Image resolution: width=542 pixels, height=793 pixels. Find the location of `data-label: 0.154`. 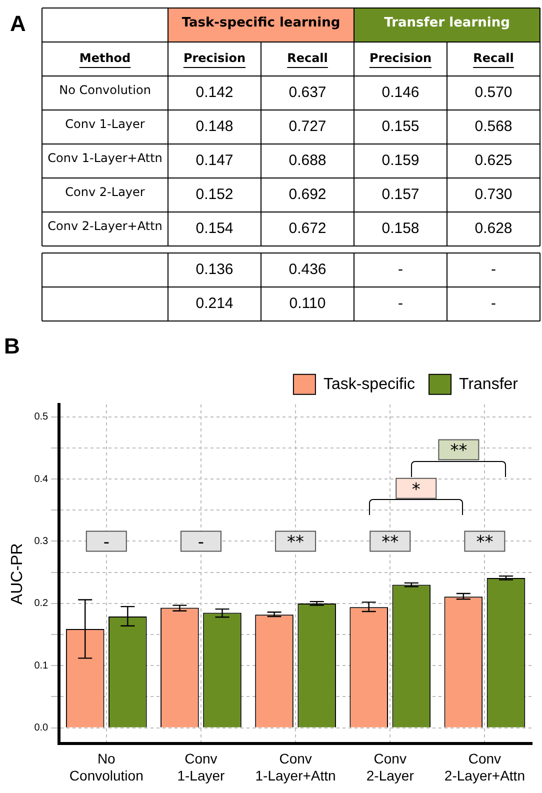

data-label: 0.154 is located at coordinates (215, 229).